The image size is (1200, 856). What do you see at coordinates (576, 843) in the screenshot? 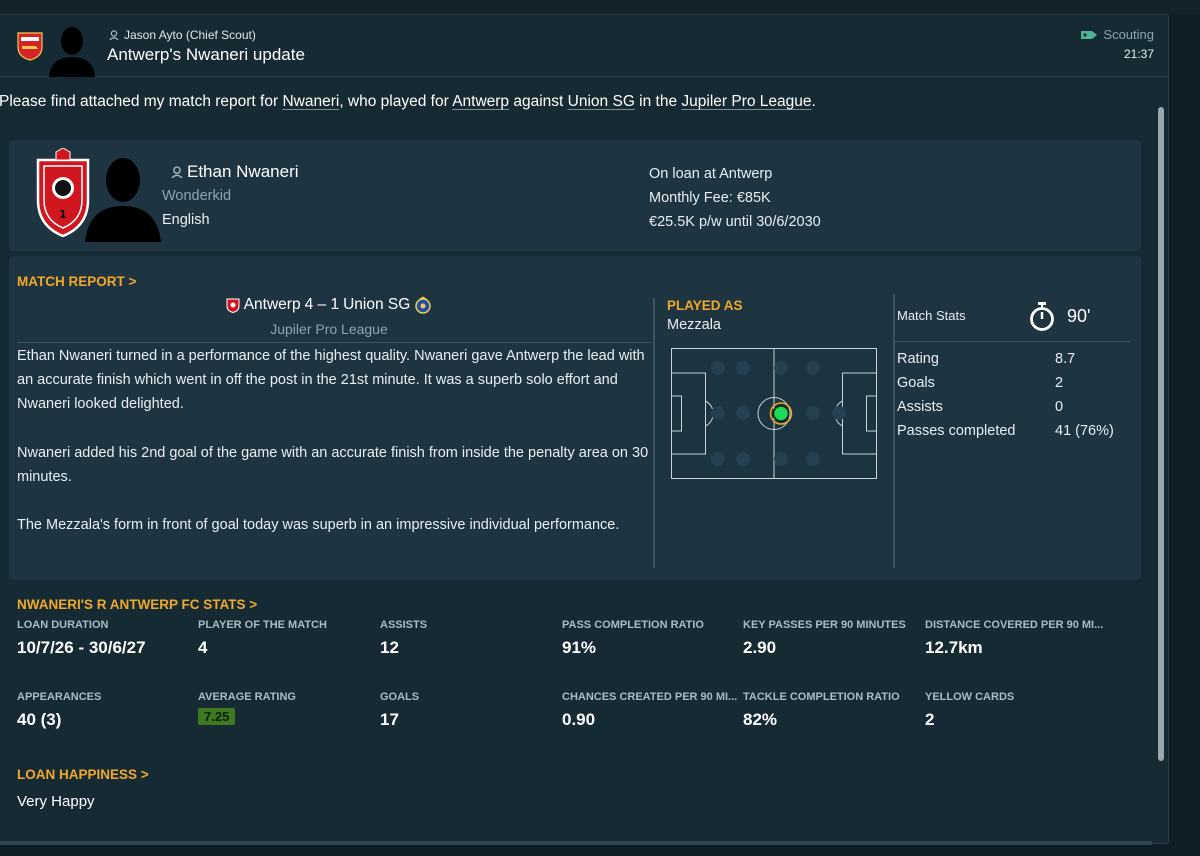
I see `bottom-bar` at bounding box center [576, 843].